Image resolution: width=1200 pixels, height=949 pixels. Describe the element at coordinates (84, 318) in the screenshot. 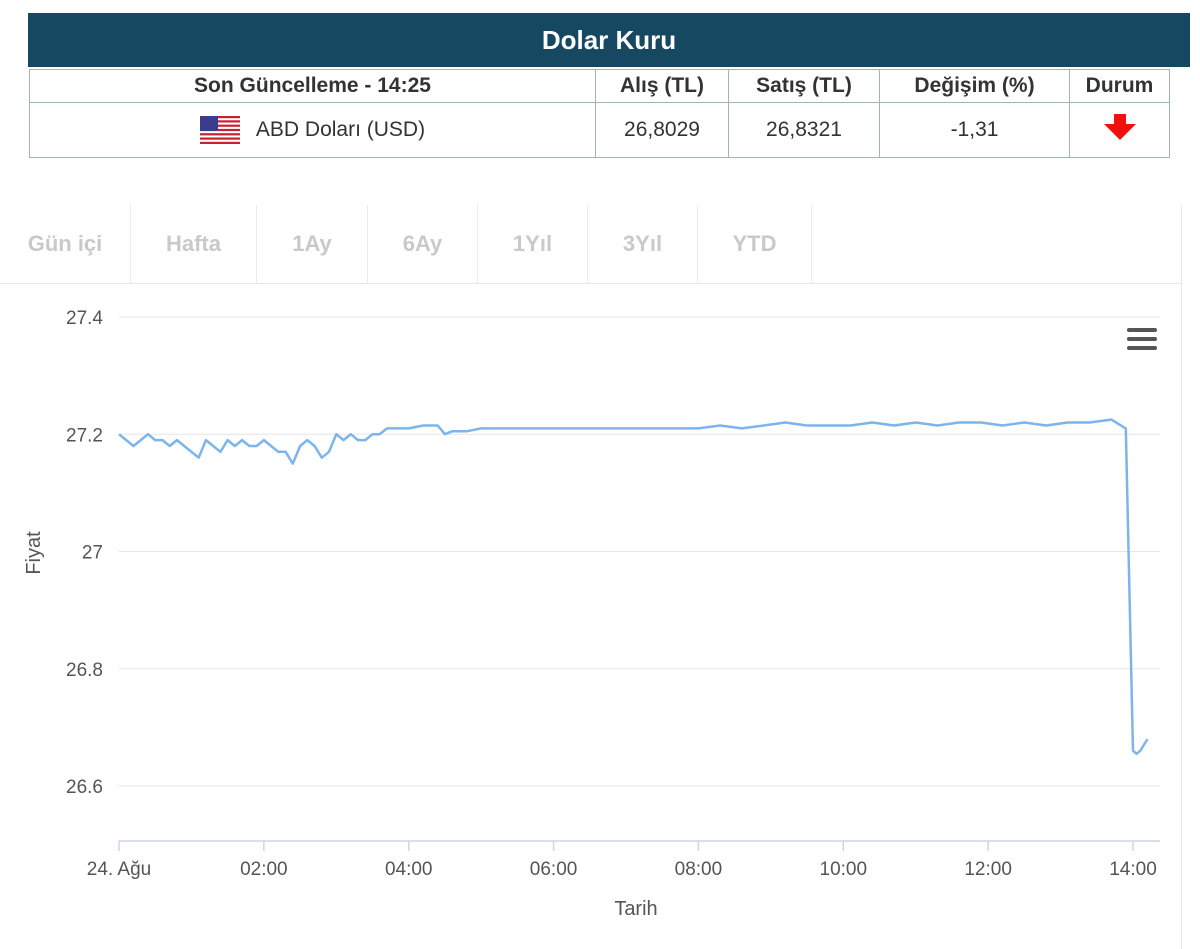

I see `y-tick-label: 27.4` at that location.